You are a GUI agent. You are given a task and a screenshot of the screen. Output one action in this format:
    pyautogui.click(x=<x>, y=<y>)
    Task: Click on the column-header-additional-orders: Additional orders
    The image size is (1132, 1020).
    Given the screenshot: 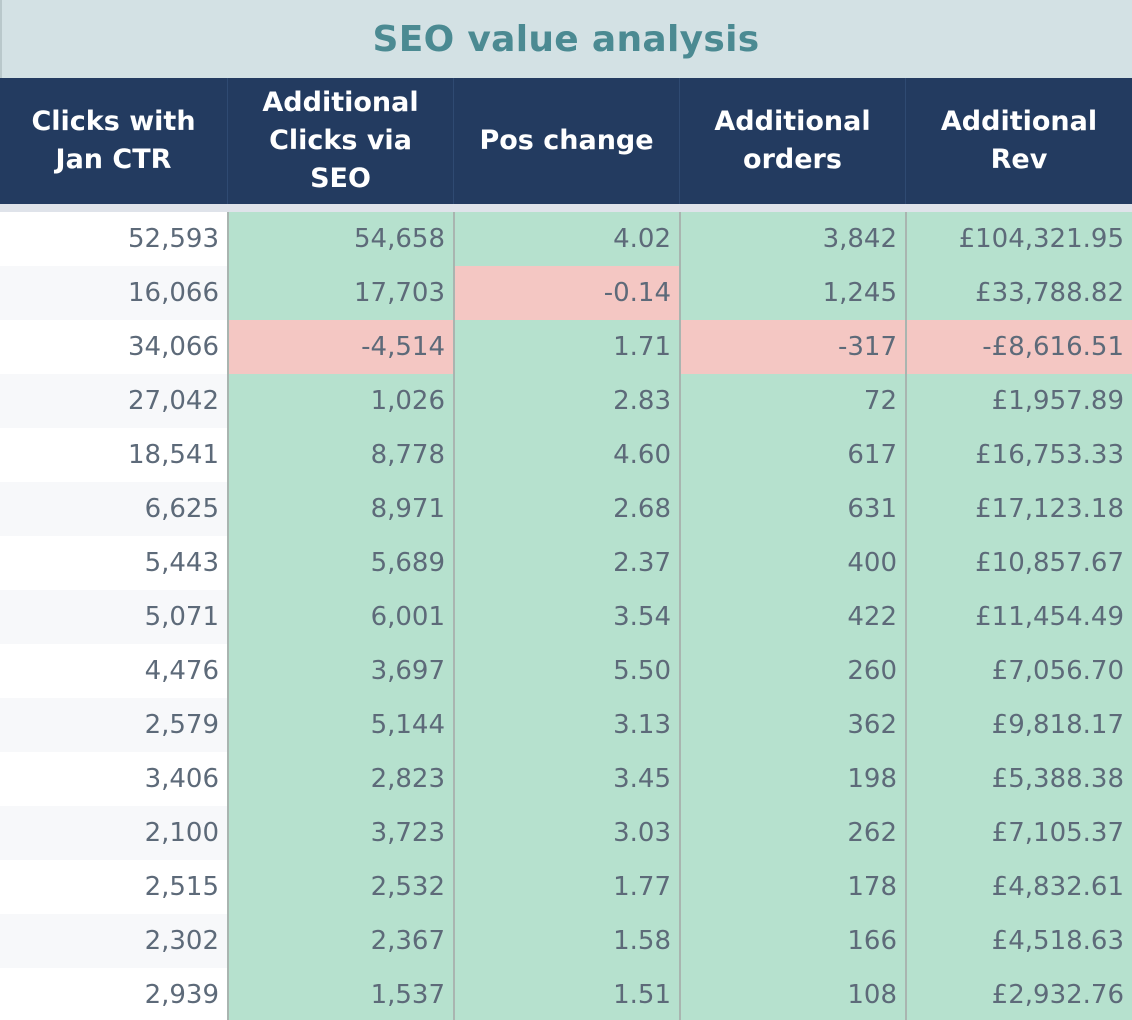 What is the action you would take?
    pyautogui.click(x=792, y=141)
    